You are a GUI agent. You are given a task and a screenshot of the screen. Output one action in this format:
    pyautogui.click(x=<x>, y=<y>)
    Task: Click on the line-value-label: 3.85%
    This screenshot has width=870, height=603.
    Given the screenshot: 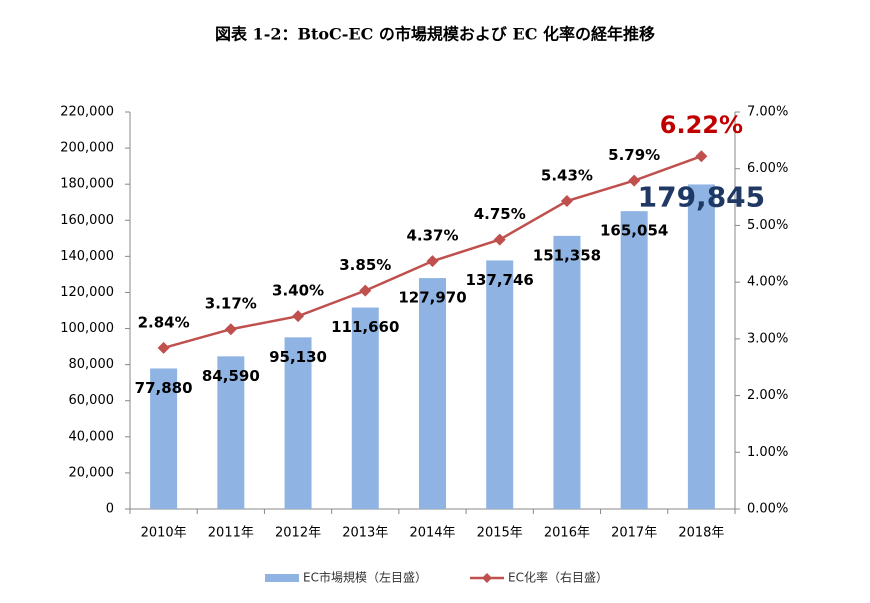 What is the action you would take?
    pyautogui.click(x=365, y=265)
    